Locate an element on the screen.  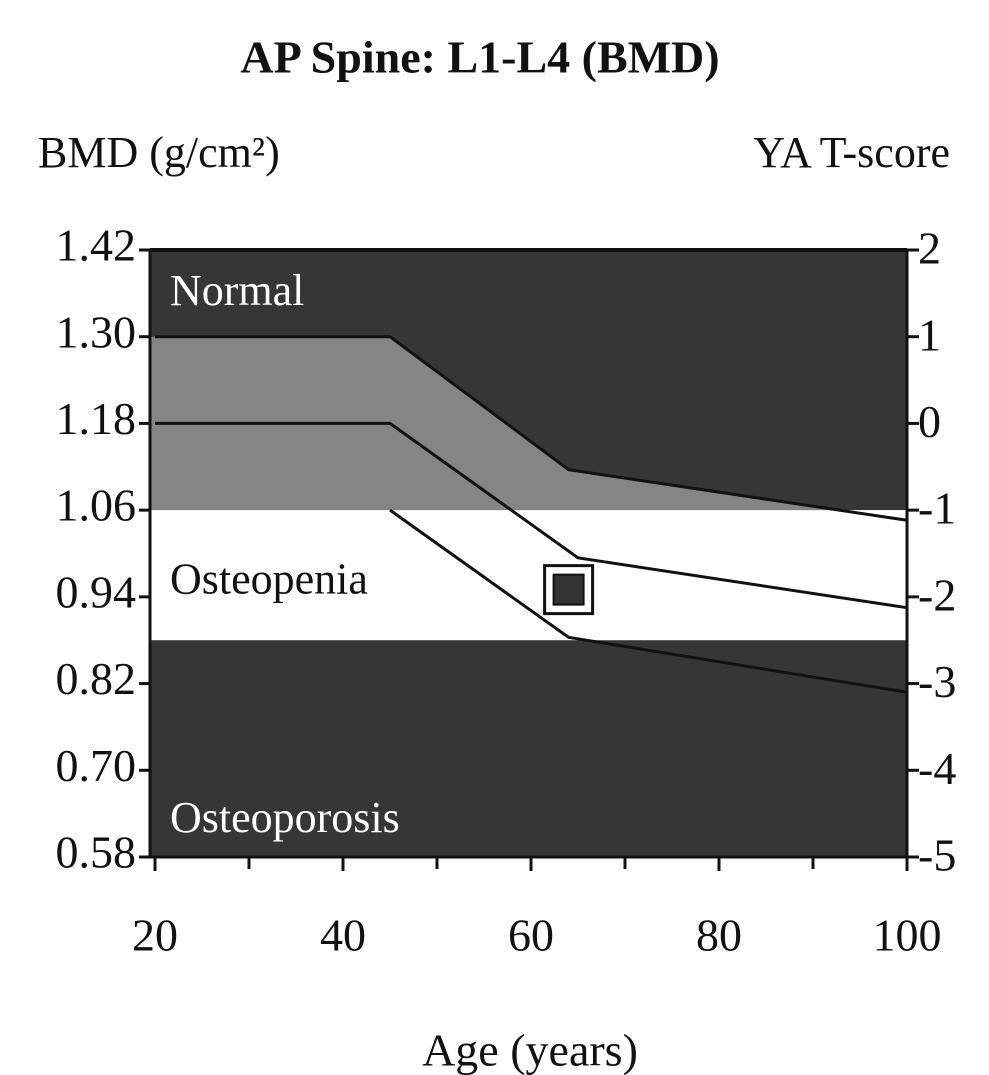
y-tick-label: 1.30 is located at coordinates (96, 331).